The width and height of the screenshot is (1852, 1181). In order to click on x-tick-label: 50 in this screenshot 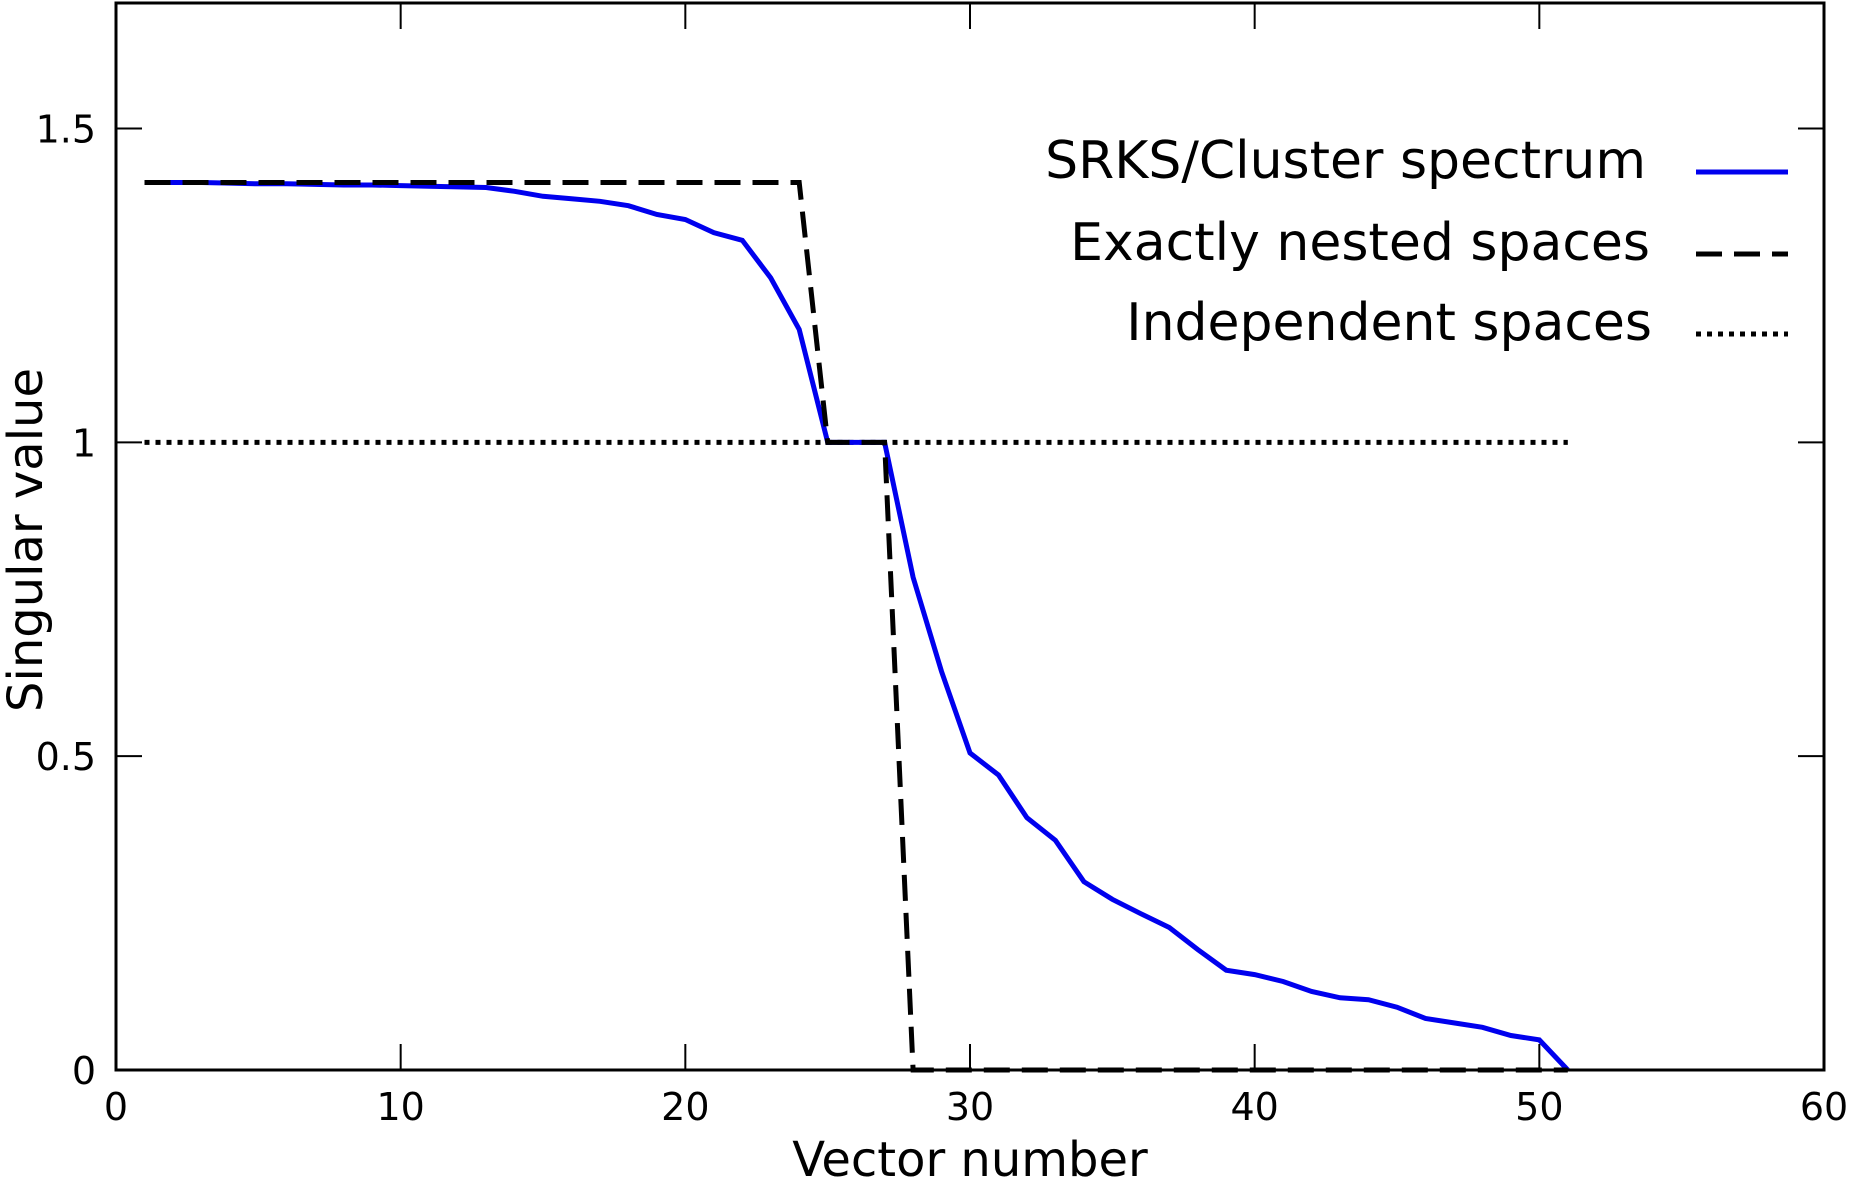, I will do `click(1539, 1107)`.